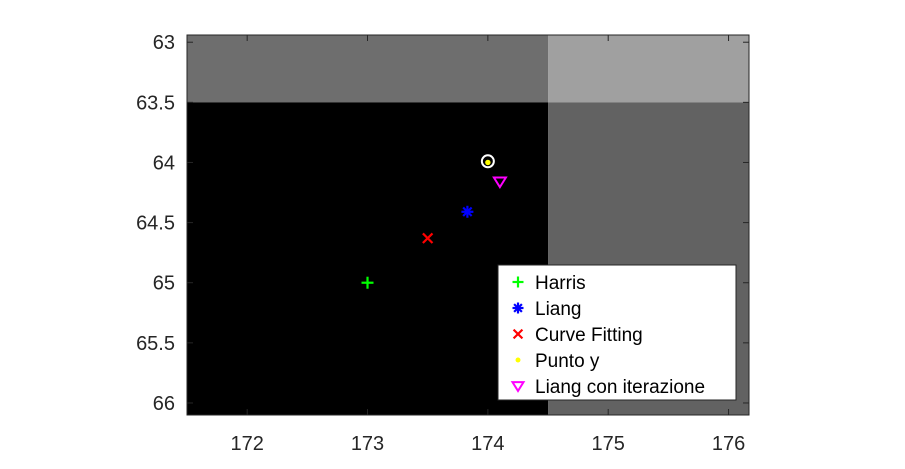  I want to click on highlight-ring-marker, so click(487, 161).